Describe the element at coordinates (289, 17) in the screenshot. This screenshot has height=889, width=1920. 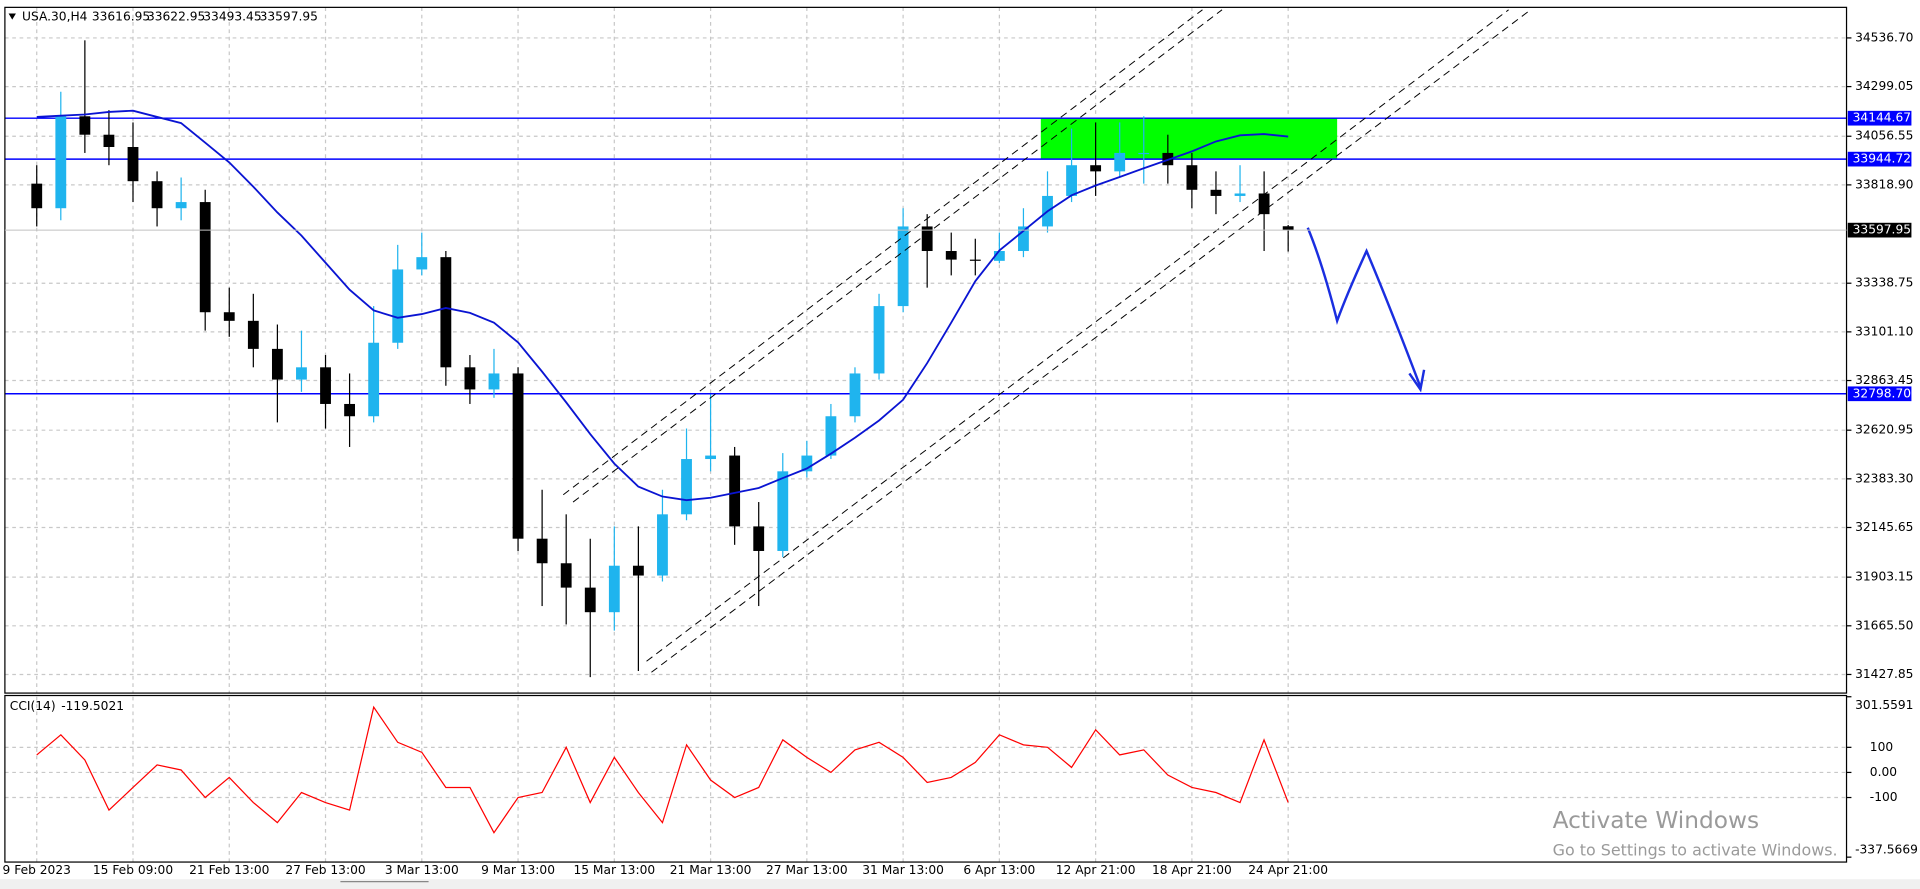
I see `last-close: 33597.95` at that location.